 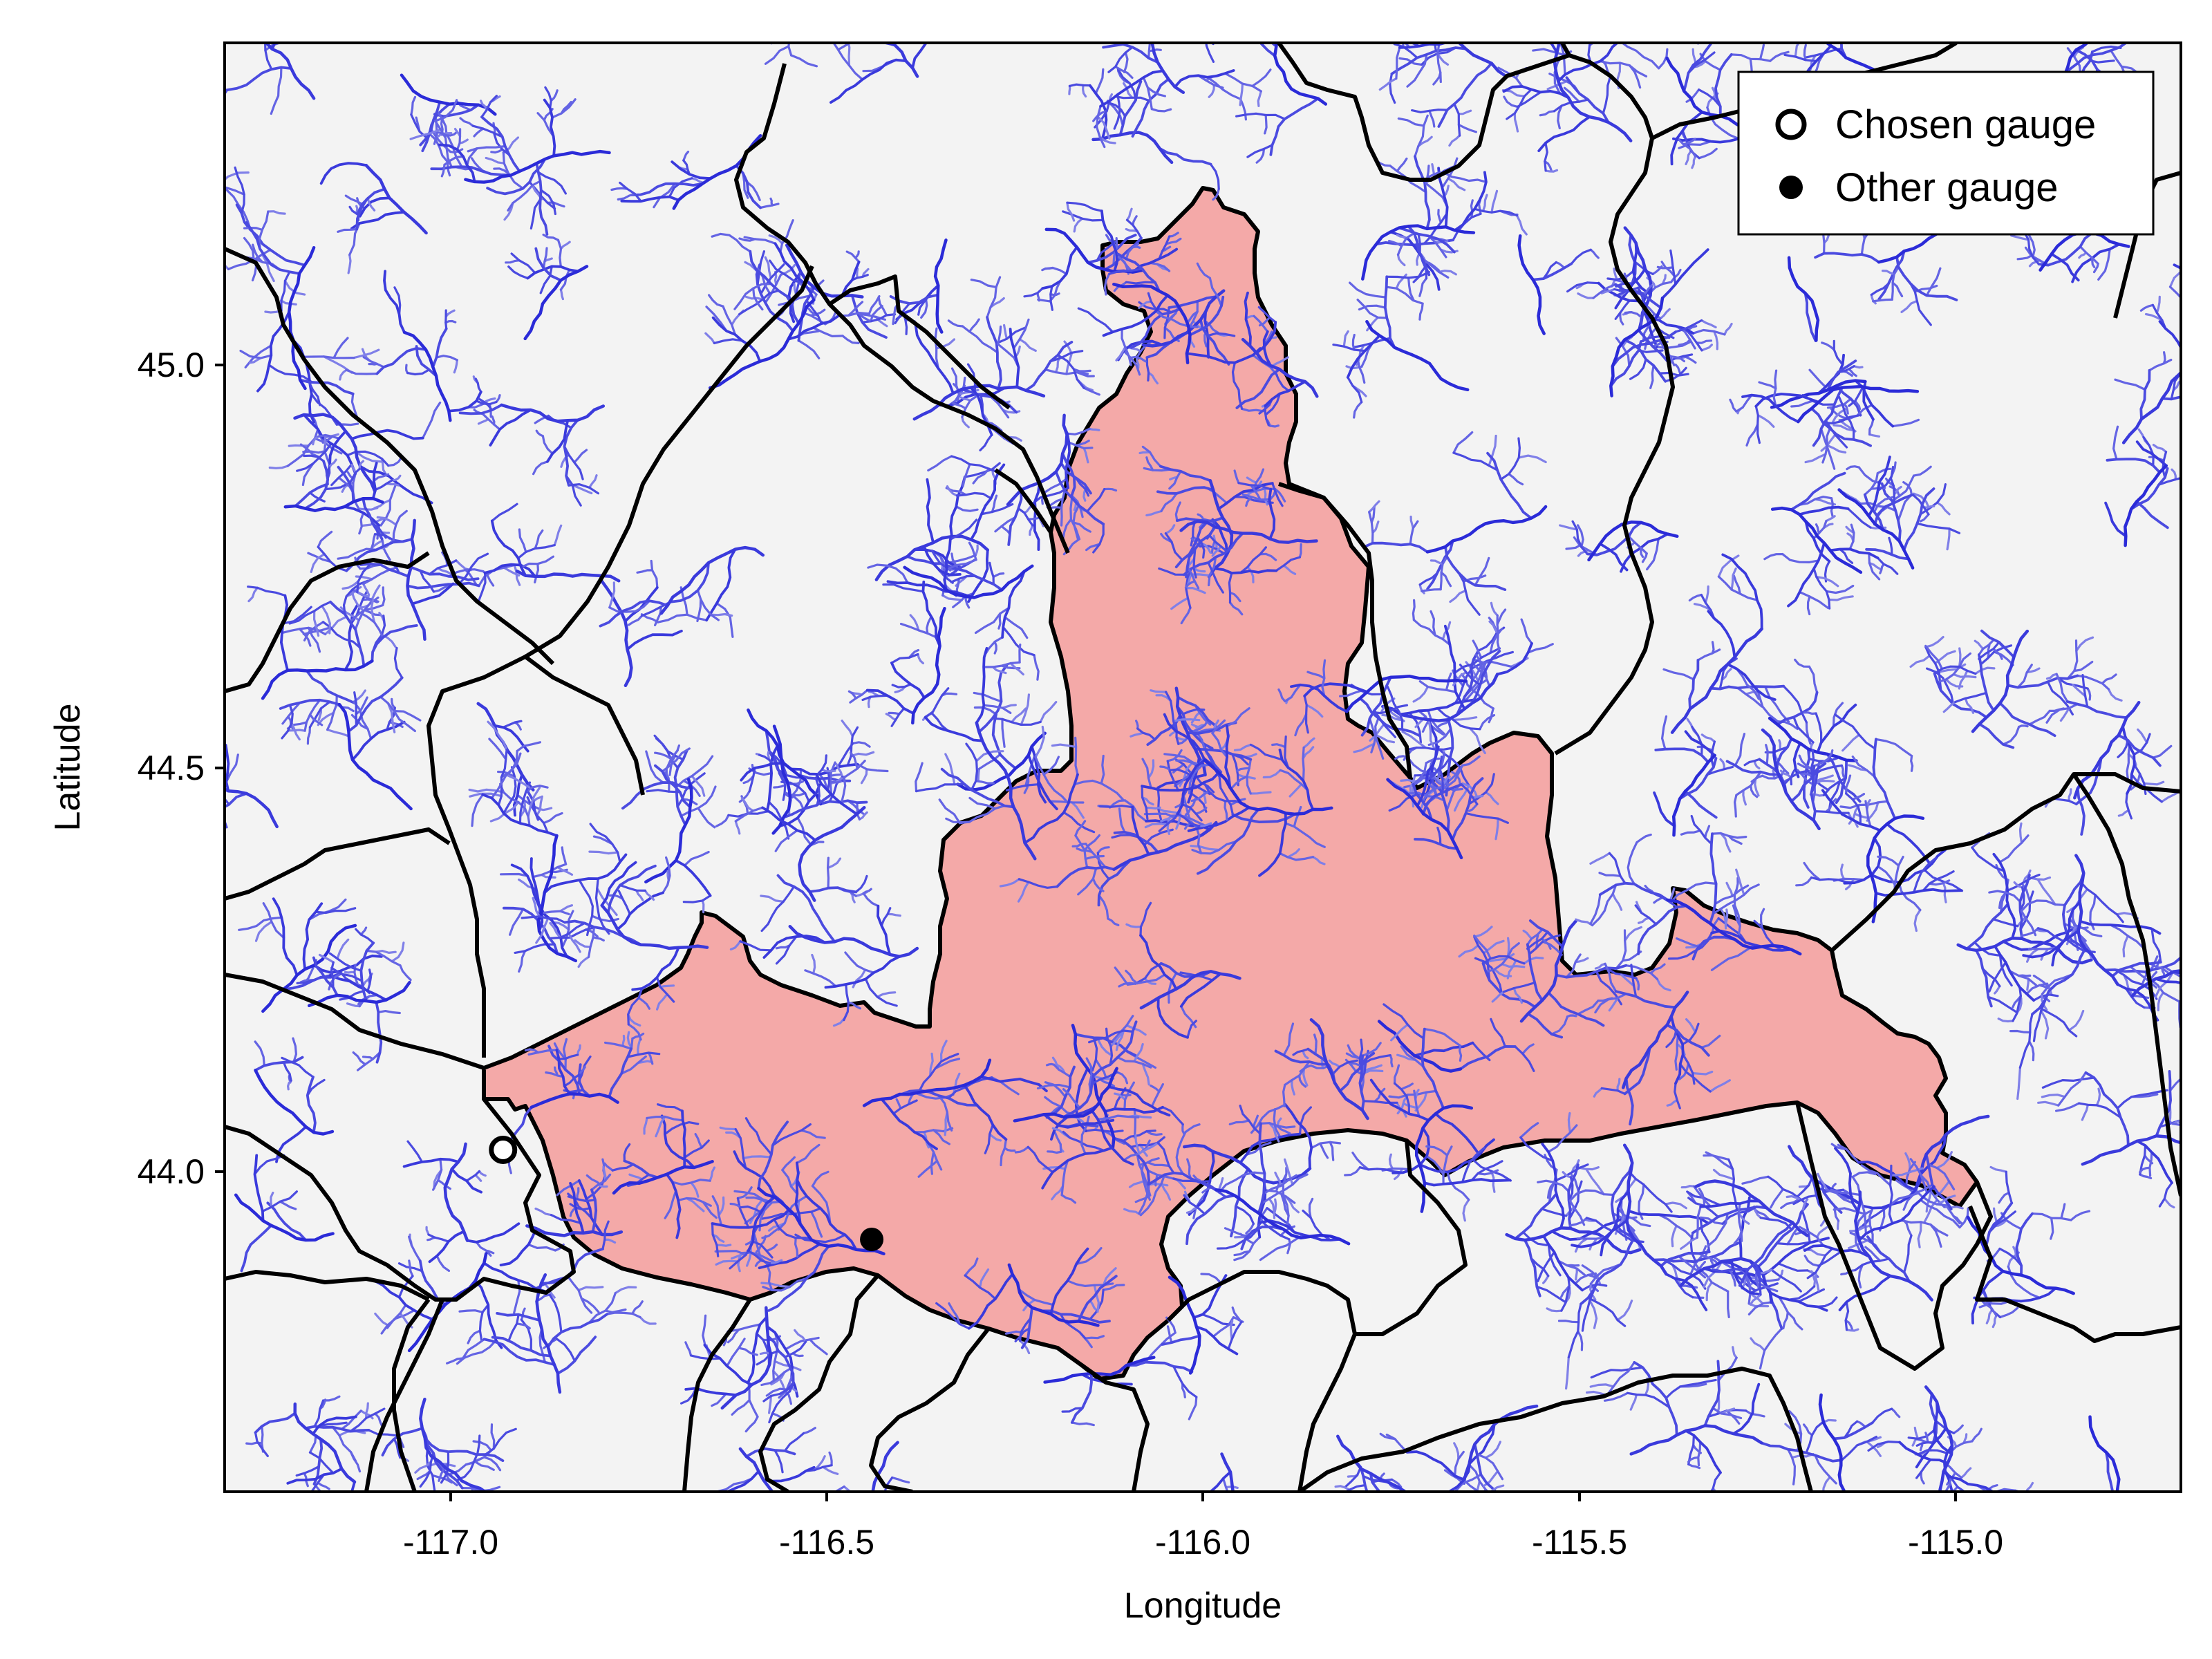 What do you see at coordinates (171, 768) in the screenshot?
I see `y-tick-label: 44.5` at bounding box center [171, 768].